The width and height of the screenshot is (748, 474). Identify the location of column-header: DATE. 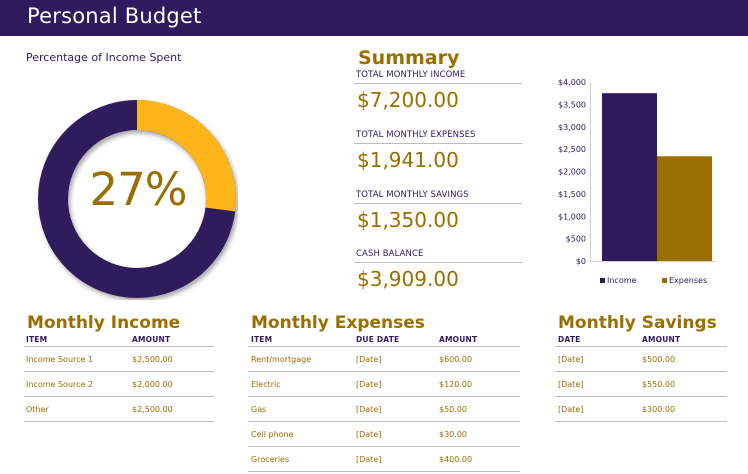
(569, 339).